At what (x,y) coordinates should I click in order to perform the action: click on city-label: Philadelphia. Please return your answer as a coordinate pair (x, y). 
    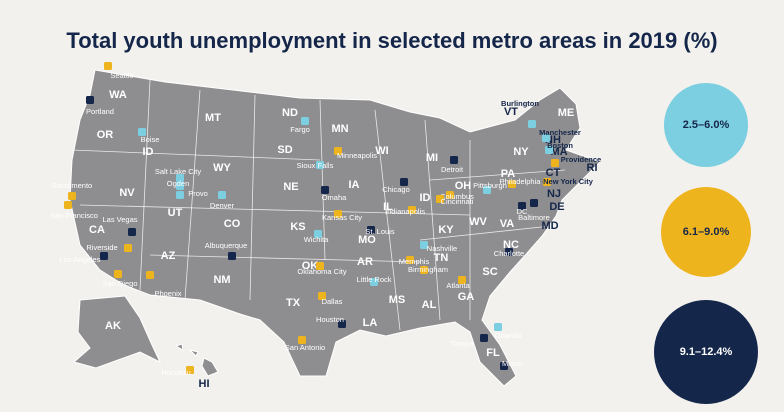
    Looking at the image, I should click on (521, 181).